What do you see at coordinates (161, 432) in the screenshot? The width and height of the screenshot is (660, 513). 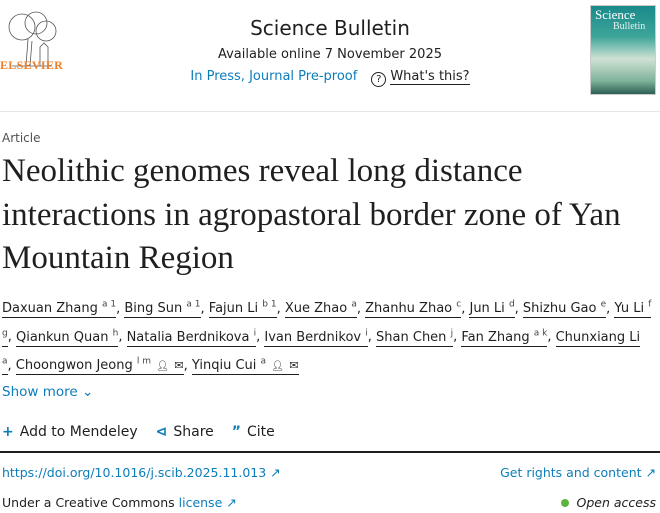 I see `share-icon: ⊲` at bounding box center [161, 432].